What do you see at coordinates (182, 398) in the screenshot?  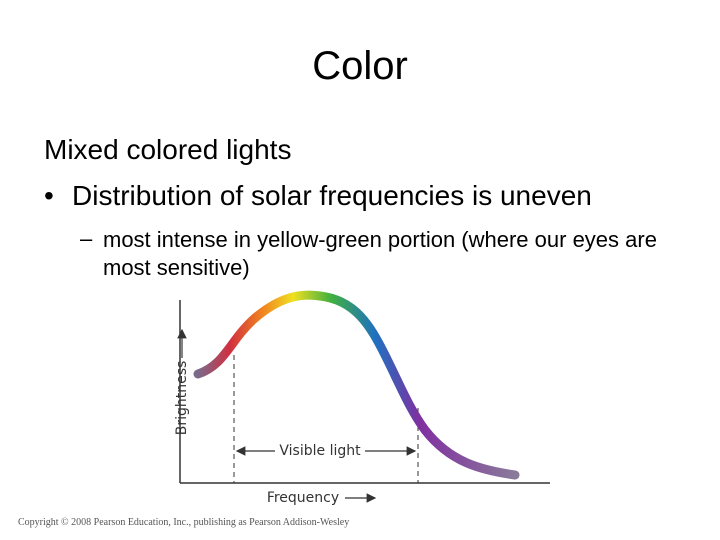 I see `y-axis-label: Brightness` at bounding box center [182, 398].